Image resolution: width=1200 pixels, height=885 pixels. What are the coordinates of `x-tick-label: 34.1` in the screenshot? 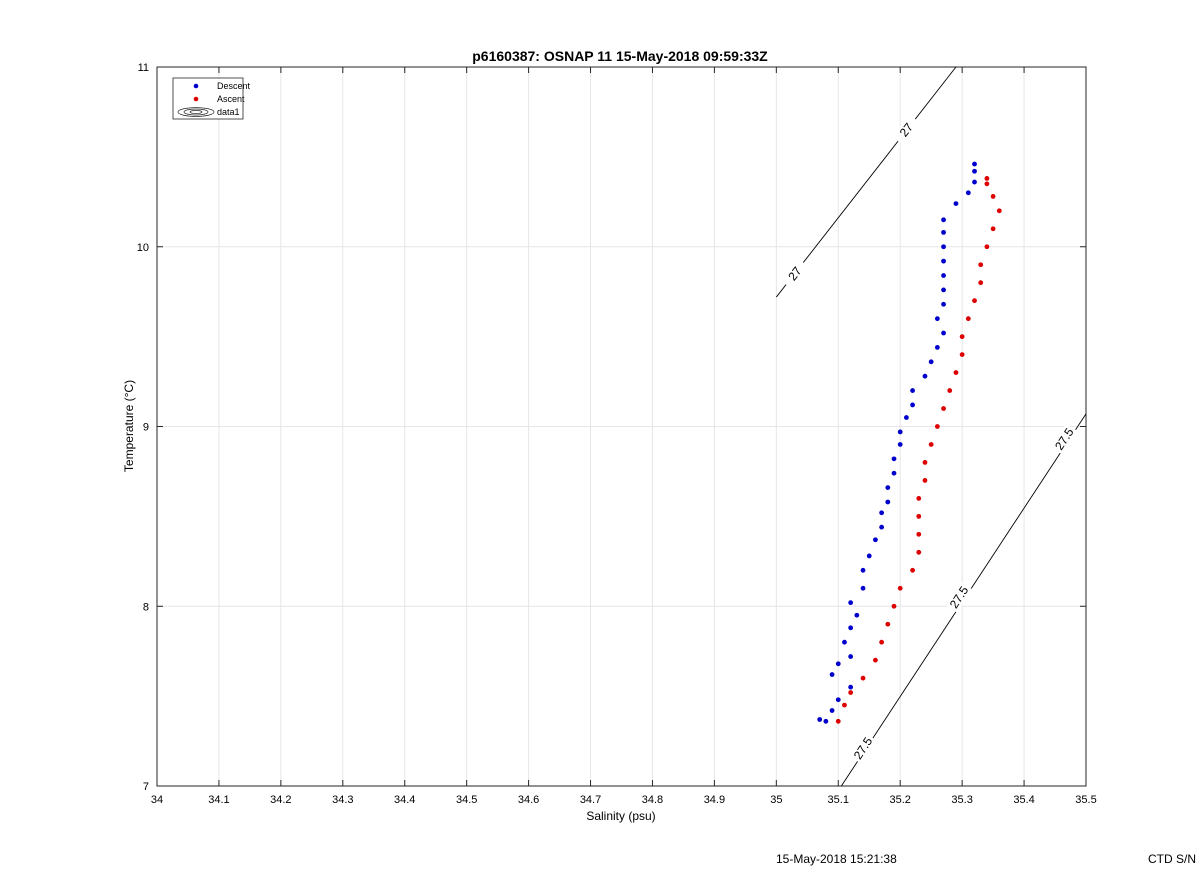 It's located at (218, 800).